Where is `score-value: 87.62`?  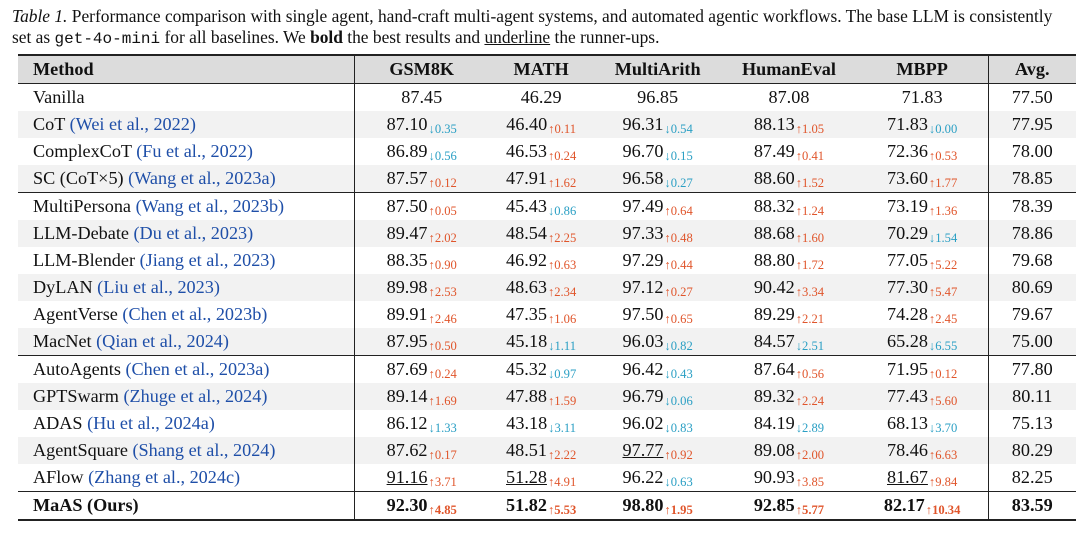 score-value: 87.62 is located at coordinates (407, 450).